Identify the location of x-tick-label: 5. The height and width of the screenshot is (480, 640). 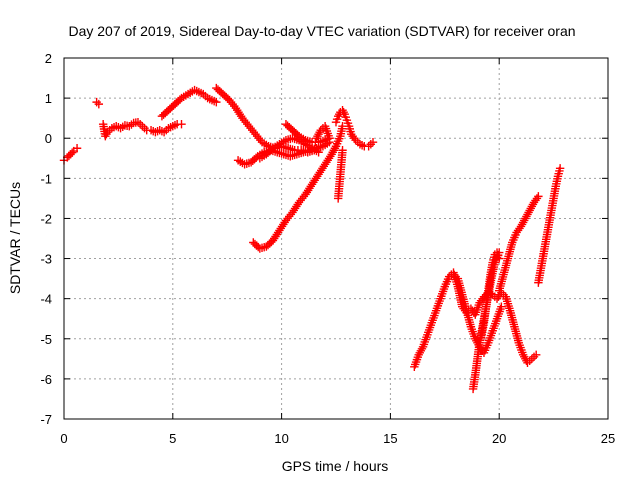
(172, 438).